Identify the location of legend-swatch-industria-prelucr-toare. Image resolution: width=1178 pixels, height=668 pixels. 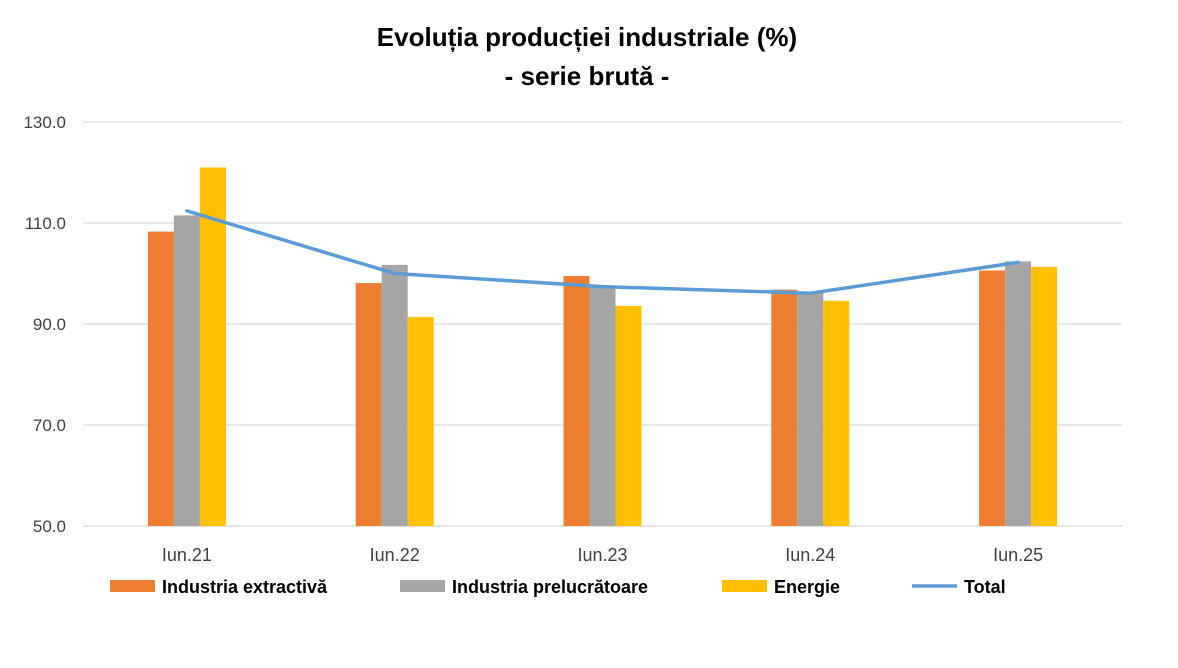
(422, 586).